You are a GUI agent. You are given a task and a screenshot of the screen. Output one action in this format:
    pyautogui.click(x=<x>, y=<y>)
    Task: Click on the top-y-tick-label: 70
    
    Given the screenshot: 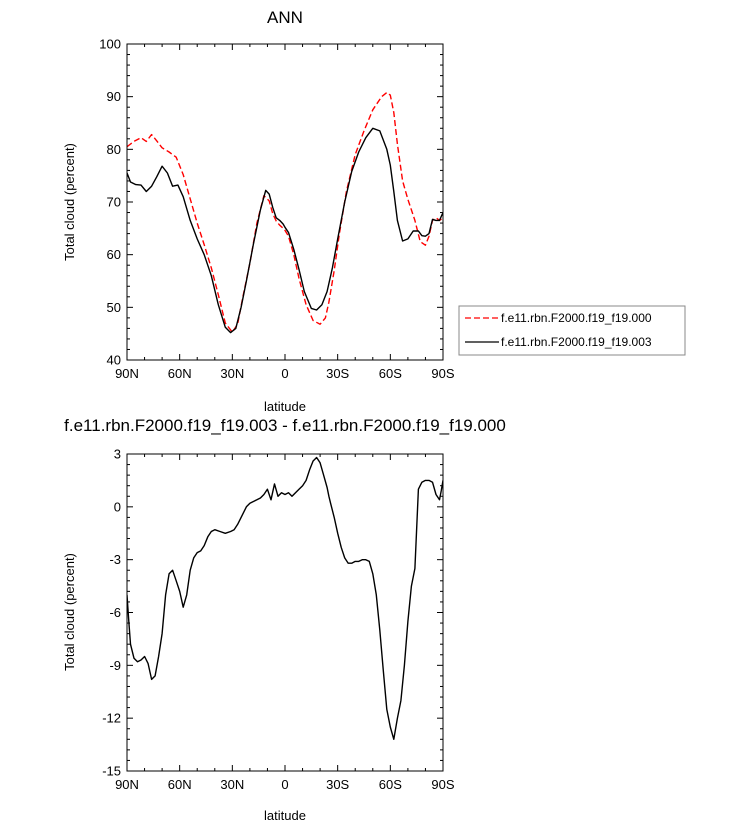 What is the action you would take?
    pyautogui.click(x=114, y=202)
    